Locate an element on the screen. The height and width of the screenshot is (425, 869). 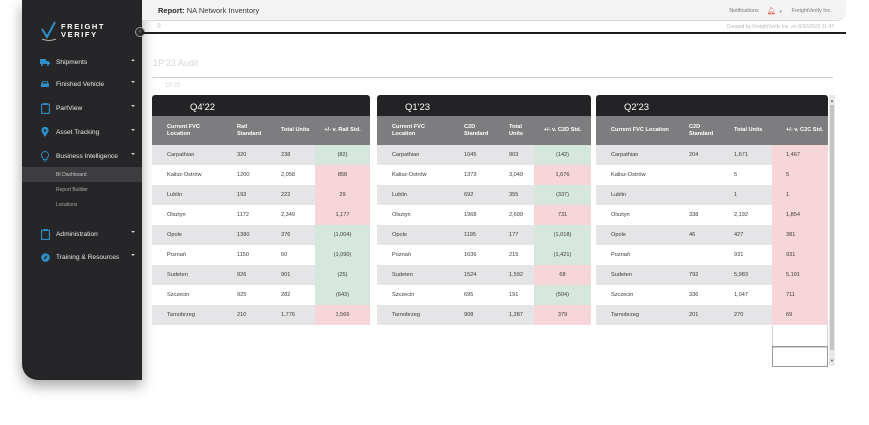
table-row: Poznań 931 931 is located at coordinates (712, 255).